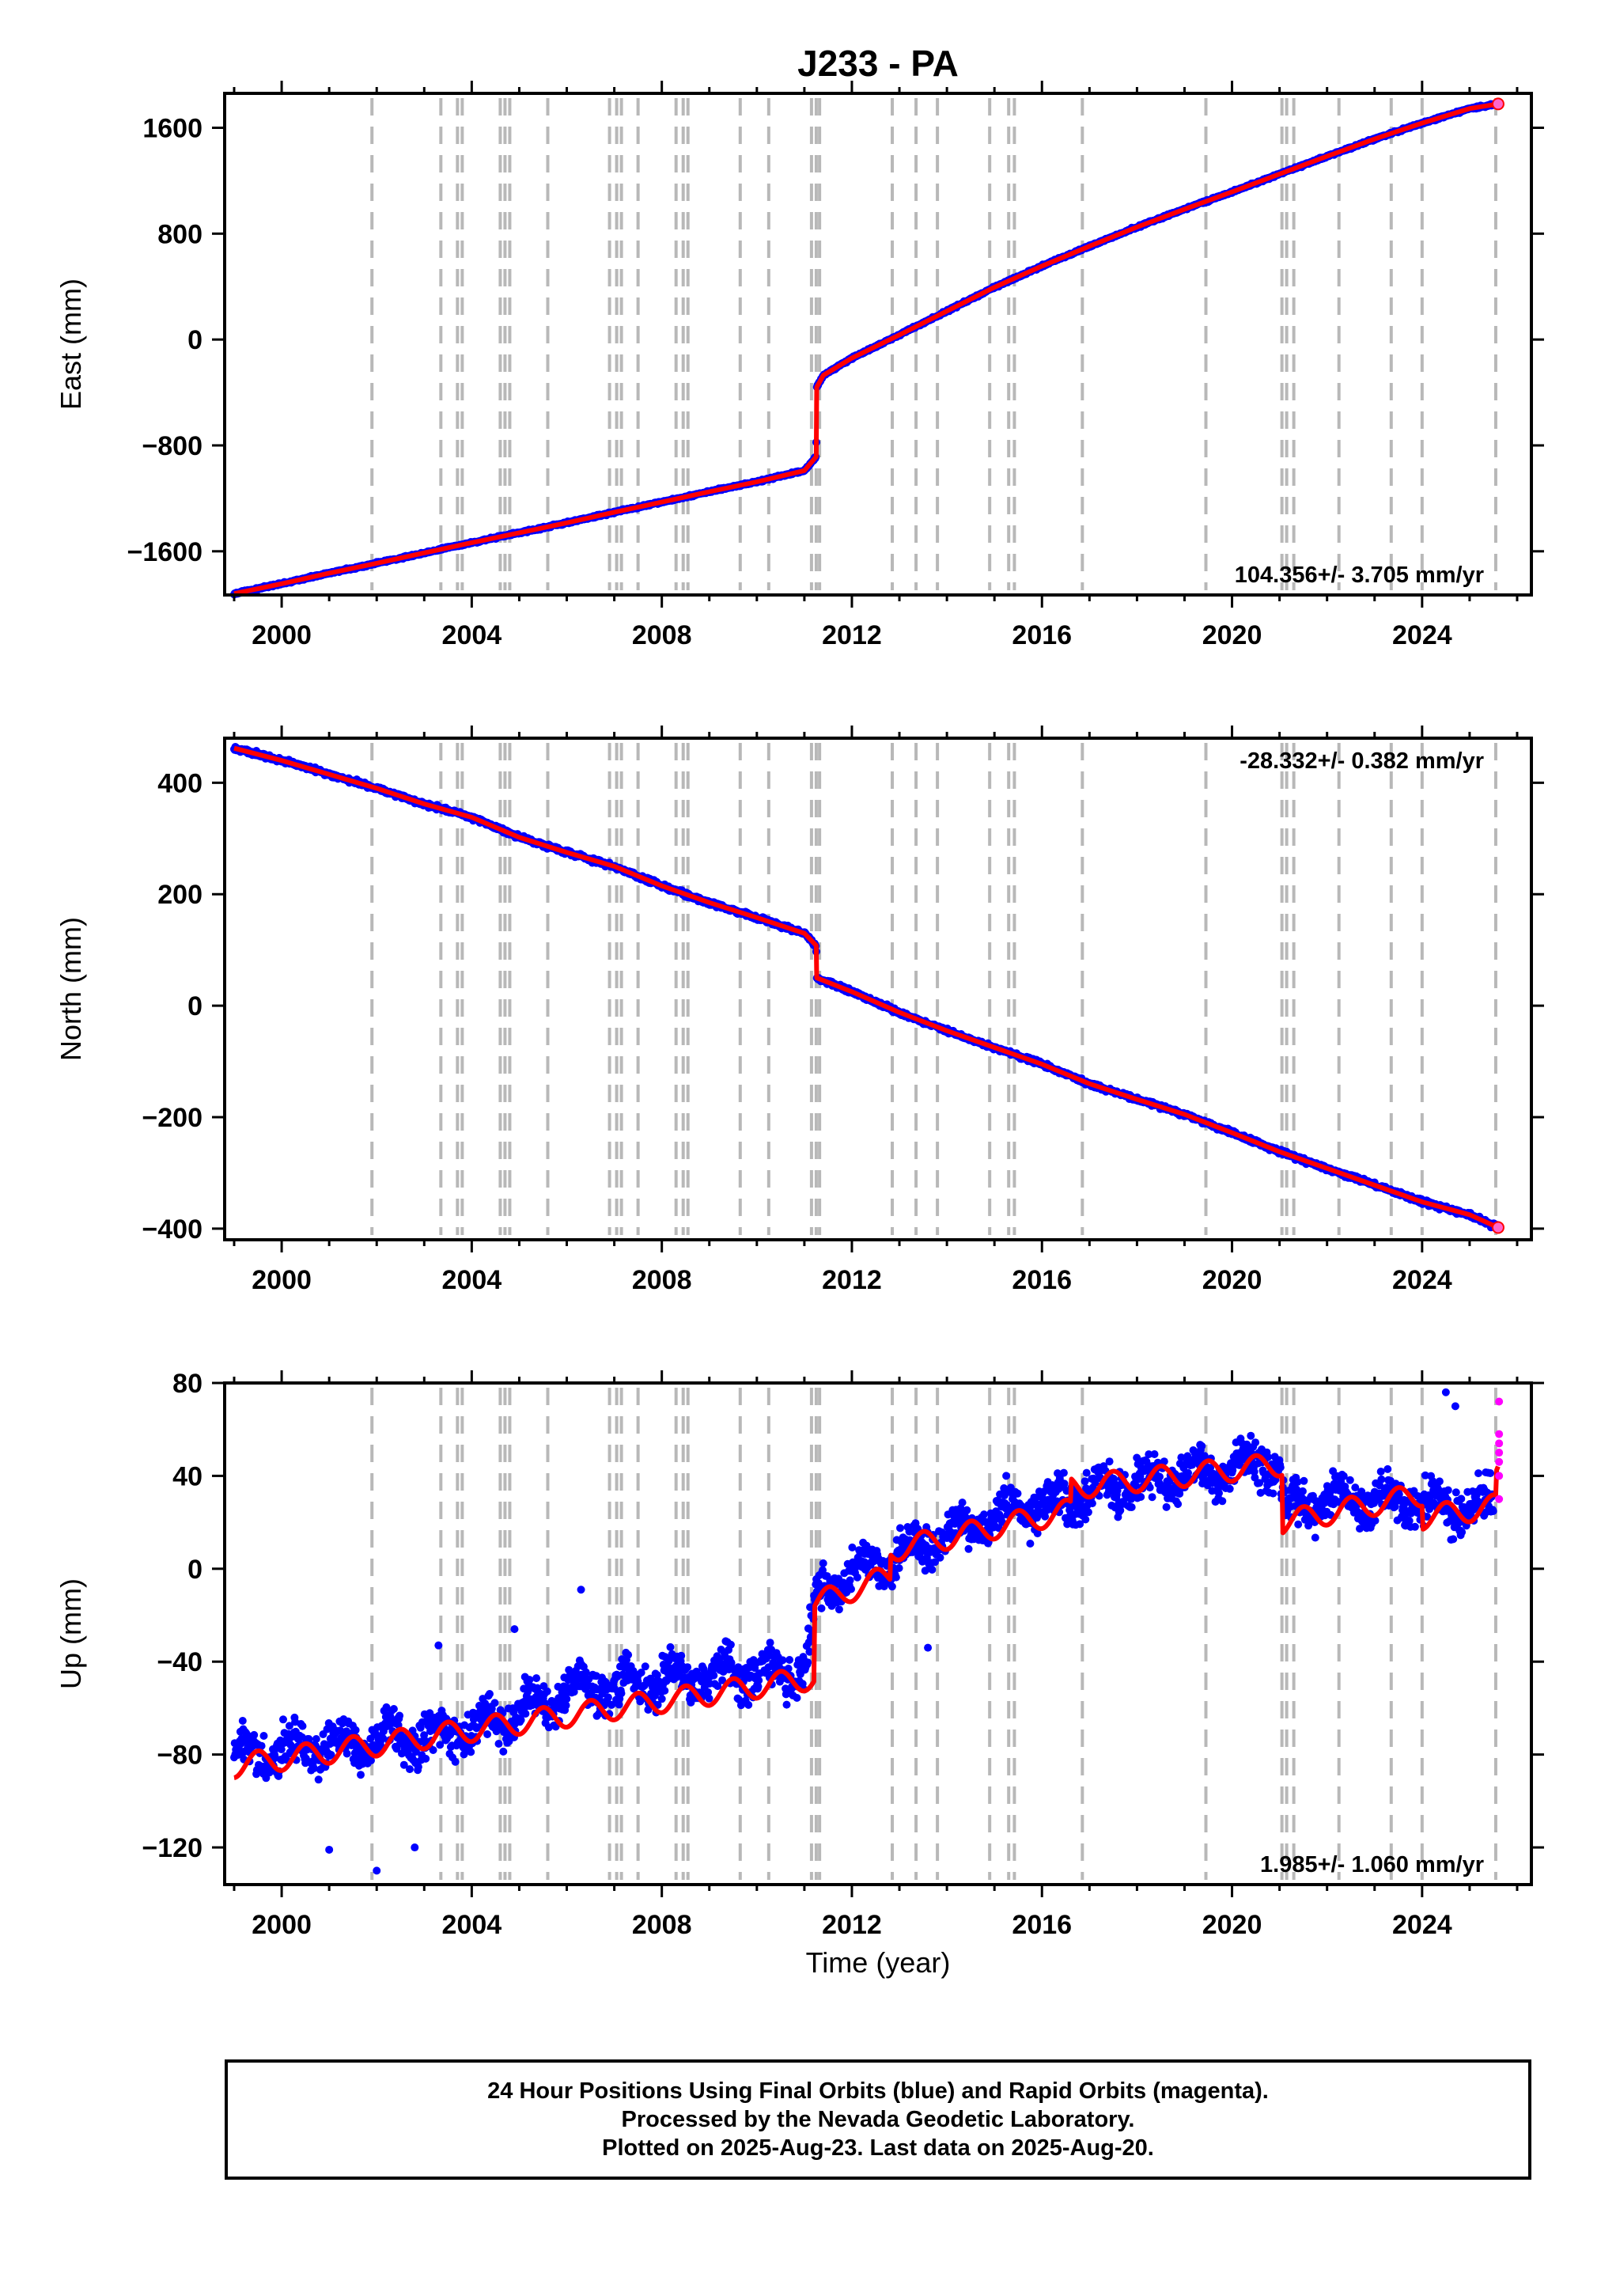 The height and width of the screenshot is (2296, 1601). Describe the element at coordinates (71, 989) in the screenshot. I see `y-axis-label: North (mm)` at that location.